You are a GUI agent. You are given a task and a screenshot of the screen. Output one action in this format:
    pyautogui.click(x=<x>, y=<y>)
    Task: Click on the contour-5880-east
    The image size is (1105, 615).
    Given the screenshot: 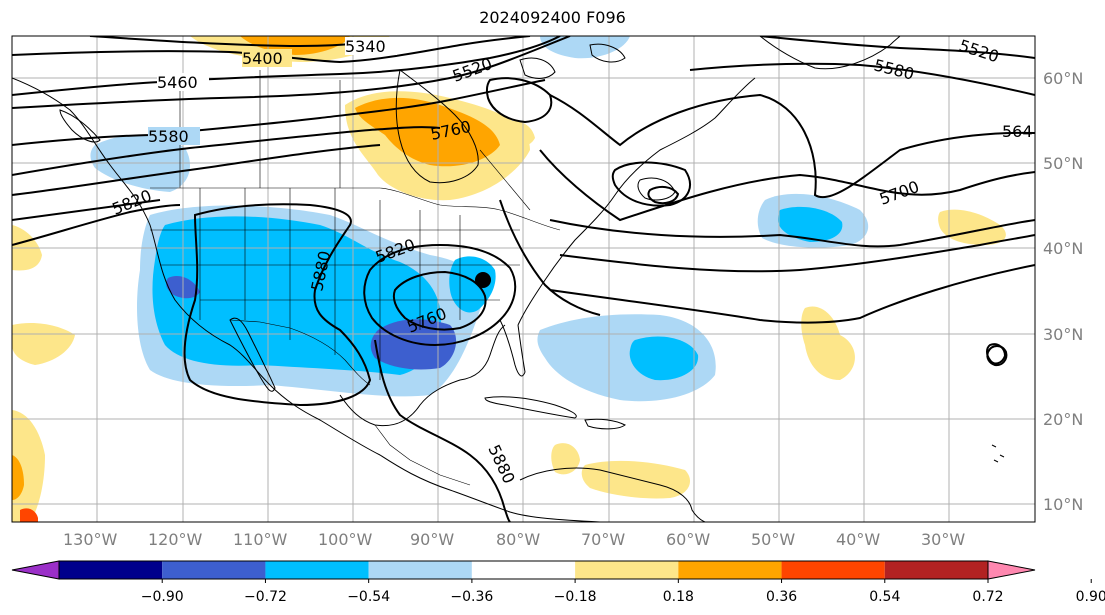 What is the action you would take?
    pyautogui.click(x=792, y=294)
    